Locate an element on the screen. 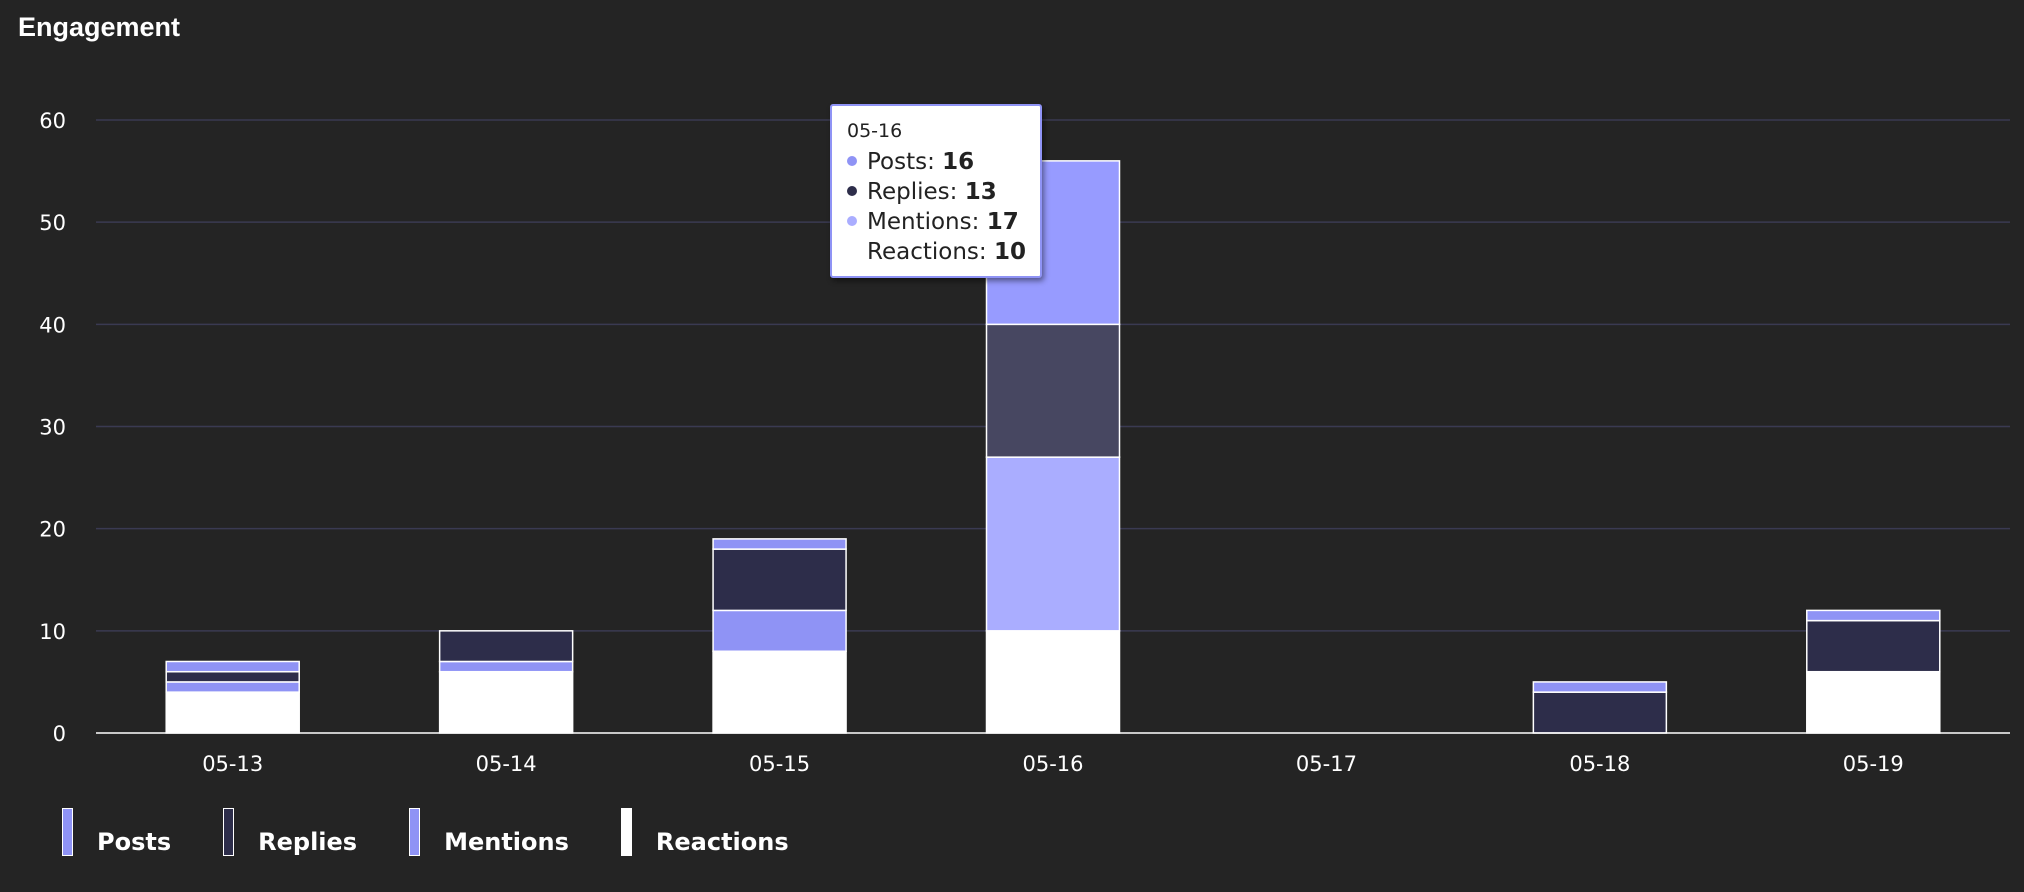 The image size is (2024, 892). legend-swatch-replies is located at coordinates (229, 832).